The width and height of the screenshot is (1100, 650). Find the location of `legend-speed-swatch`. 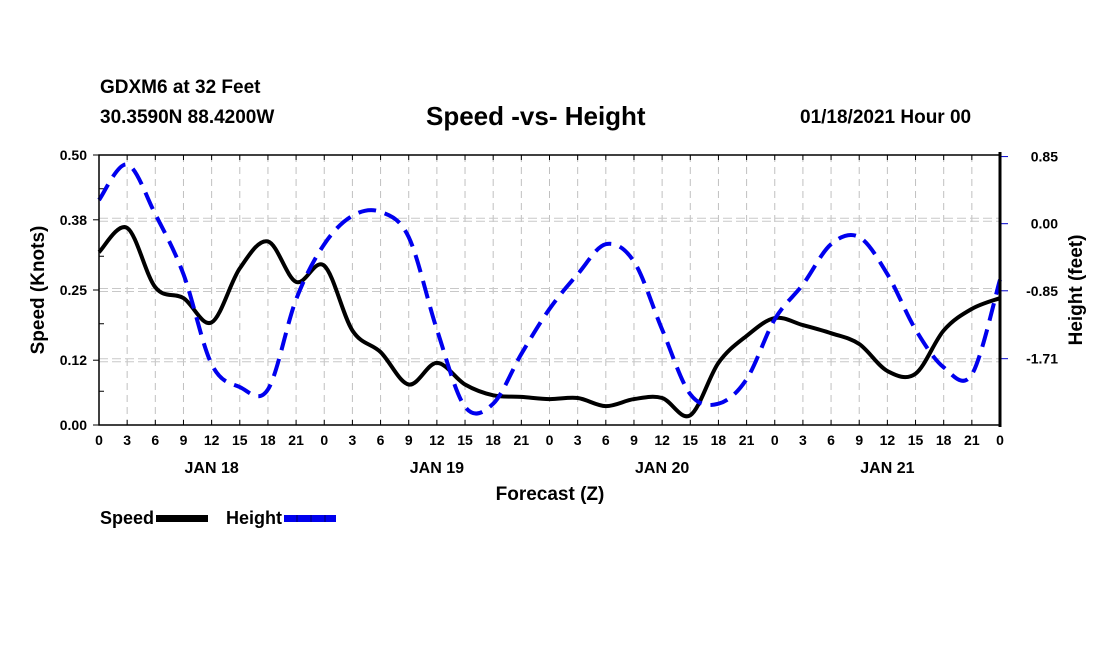

legend-speed-swatch is located at coordinates (182, 518).